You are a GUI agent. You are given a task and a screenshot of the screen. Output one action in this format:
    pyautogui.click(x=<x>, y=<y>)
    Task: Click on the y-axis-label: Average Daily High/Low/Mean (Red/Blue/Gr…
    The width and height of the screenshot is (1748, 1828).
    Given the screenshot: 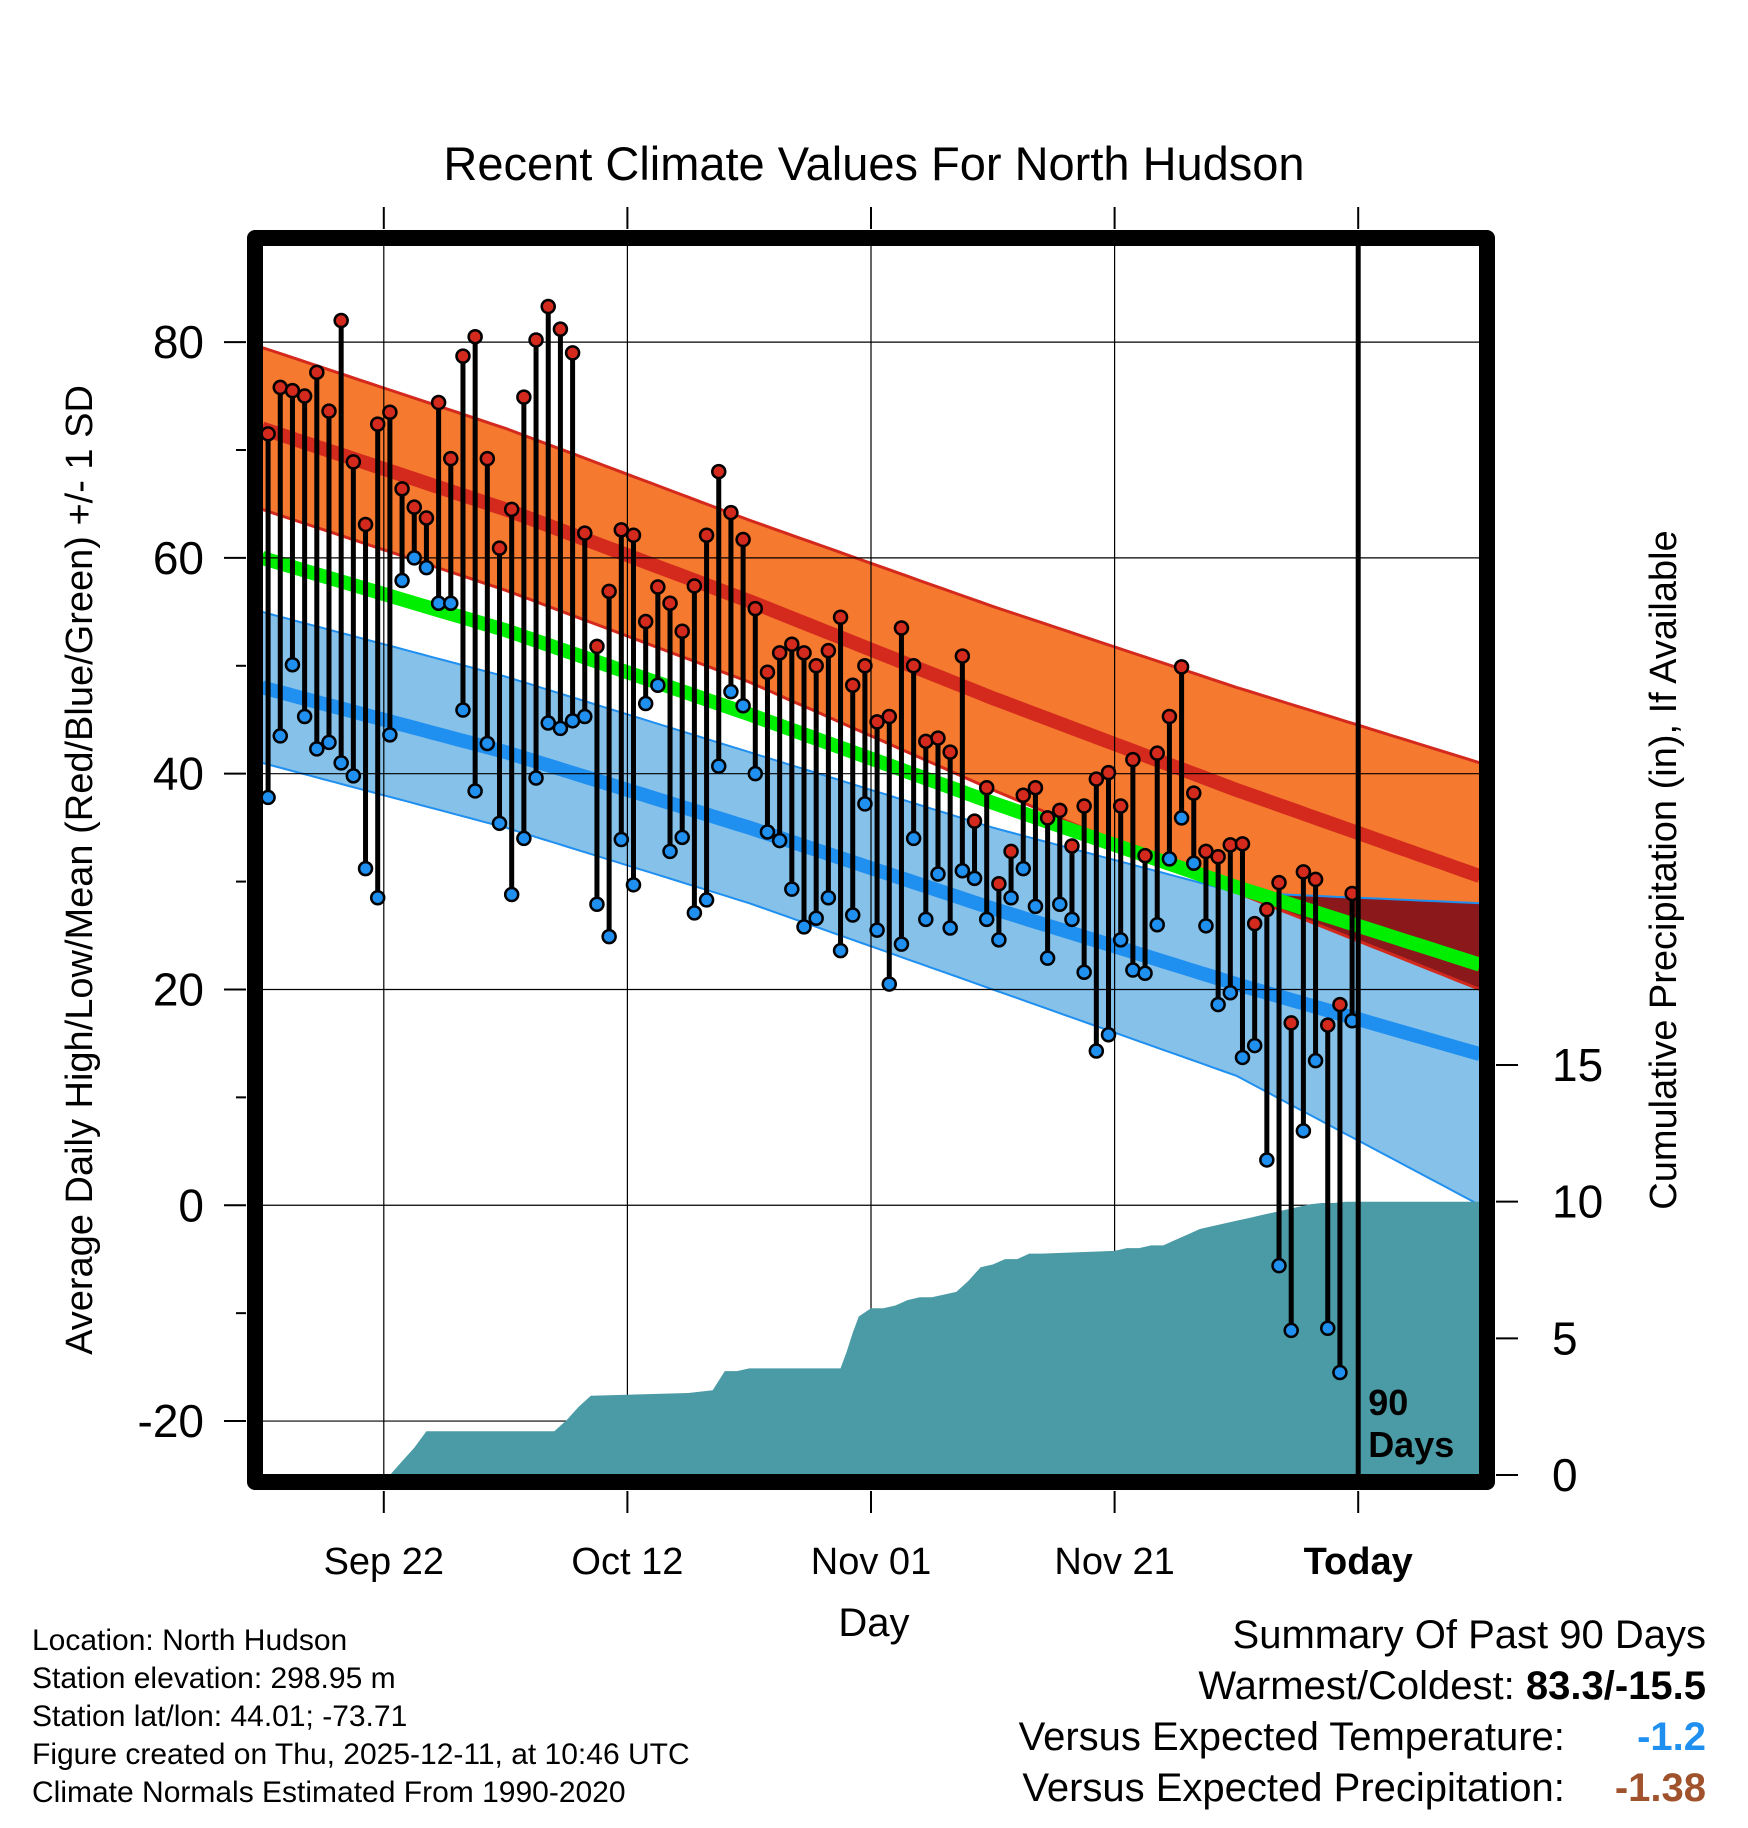 What is the action you would take?
    pyautogui.click(x=80, y=870)
    